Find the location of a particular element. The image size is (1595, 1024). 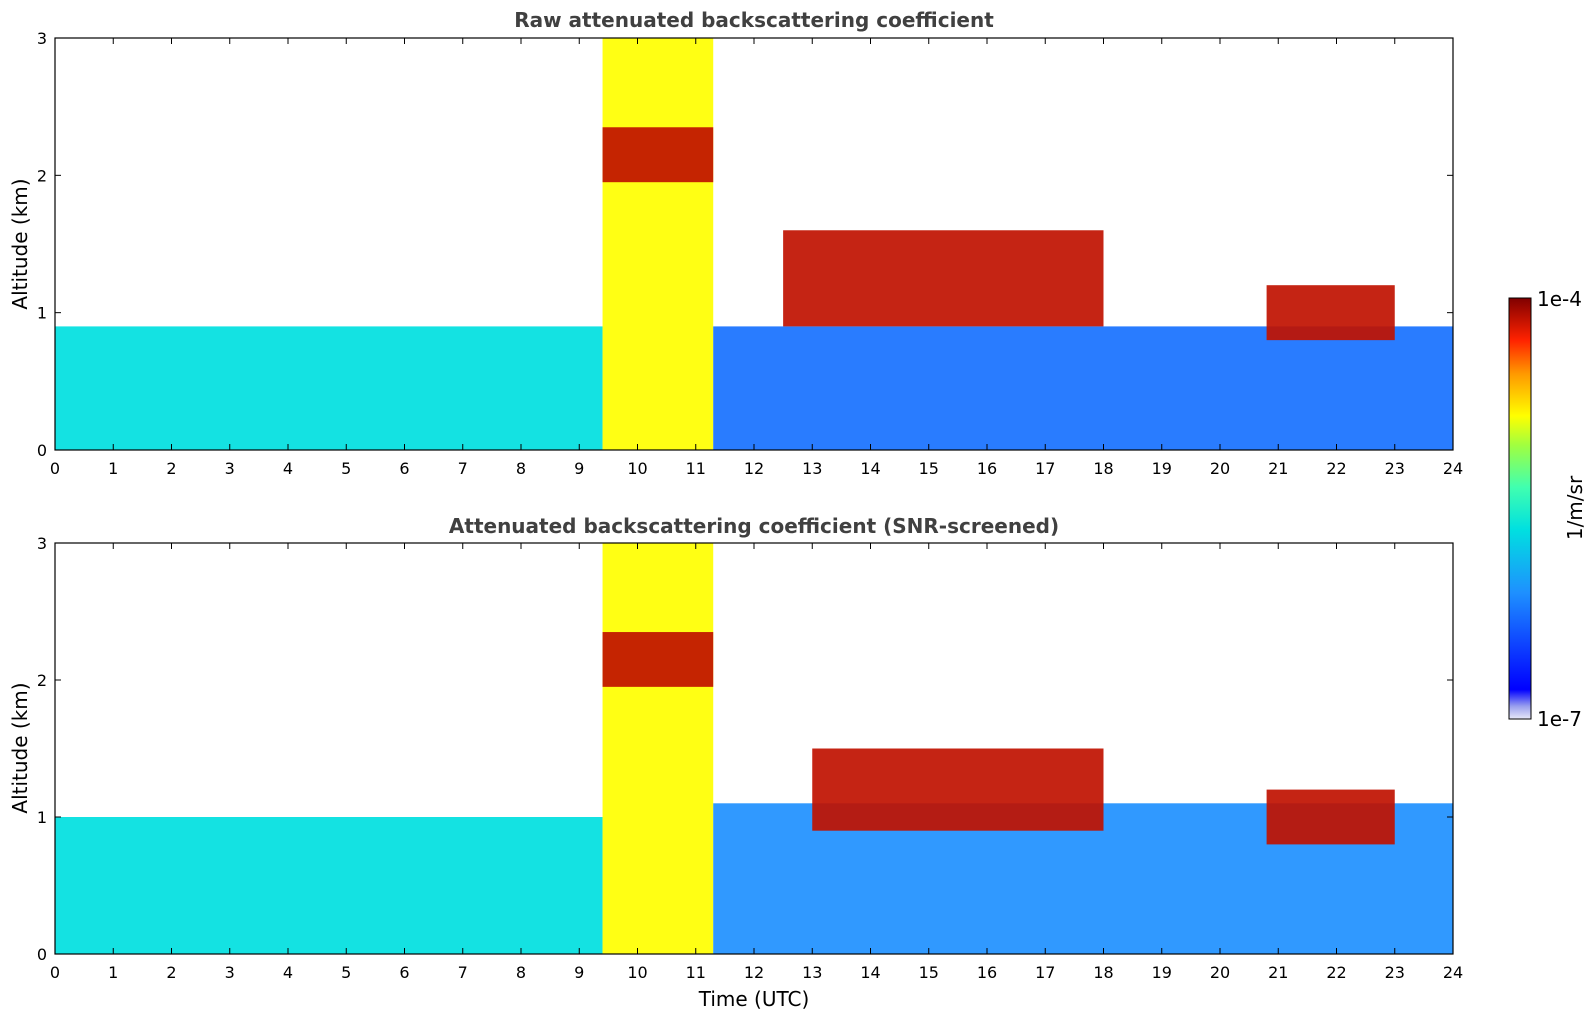

colorbar-max-label: 1e-4 is located at coordinates (1559, 299).